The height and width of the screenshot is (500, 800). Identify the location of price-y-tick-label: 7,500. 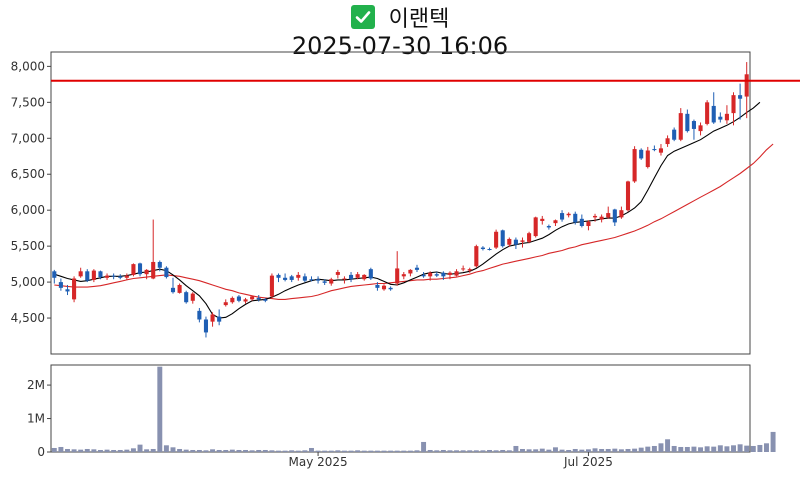
(28, 102).